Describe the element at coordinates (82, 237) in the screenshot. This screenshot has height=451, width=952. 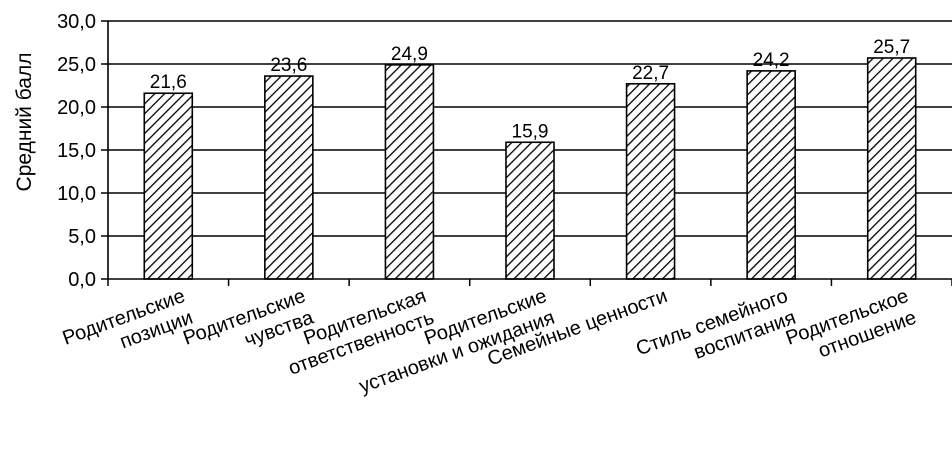
I see `y-tick-label: 5,0` at that location.